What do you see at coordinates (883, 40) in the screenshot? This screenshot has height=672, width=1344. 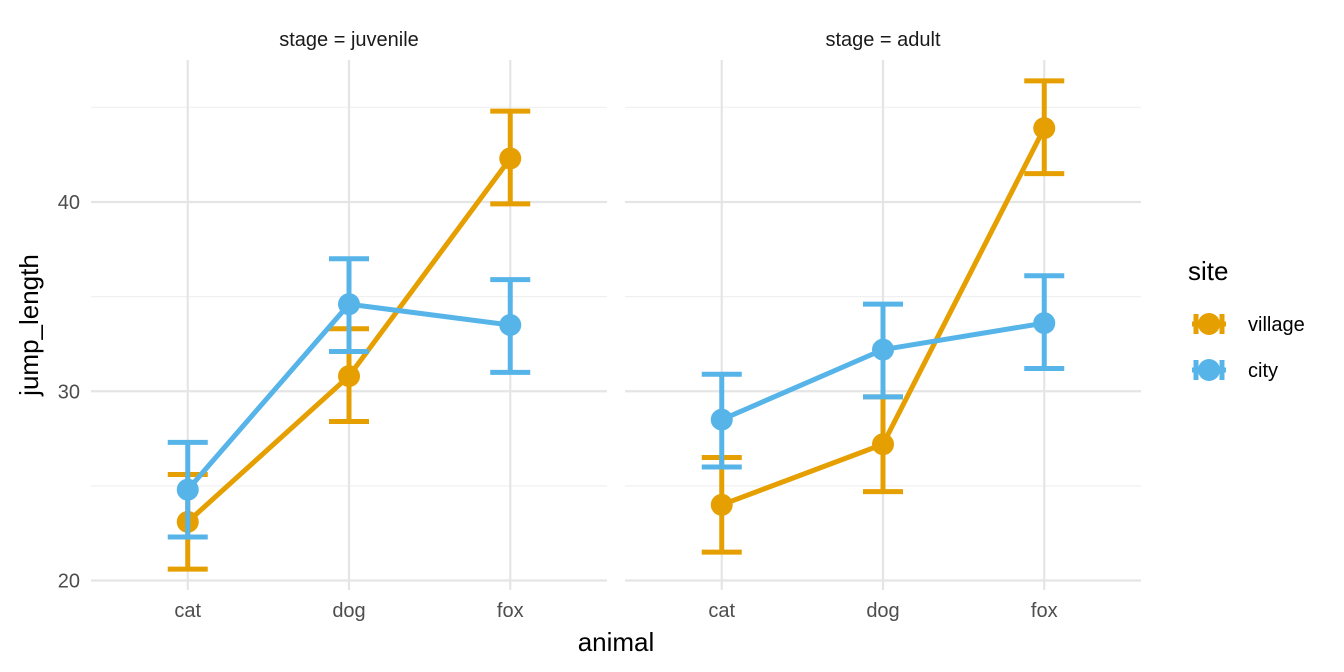 I see `facet-strip-label: stage = adult` at bounding box center [883, 40].